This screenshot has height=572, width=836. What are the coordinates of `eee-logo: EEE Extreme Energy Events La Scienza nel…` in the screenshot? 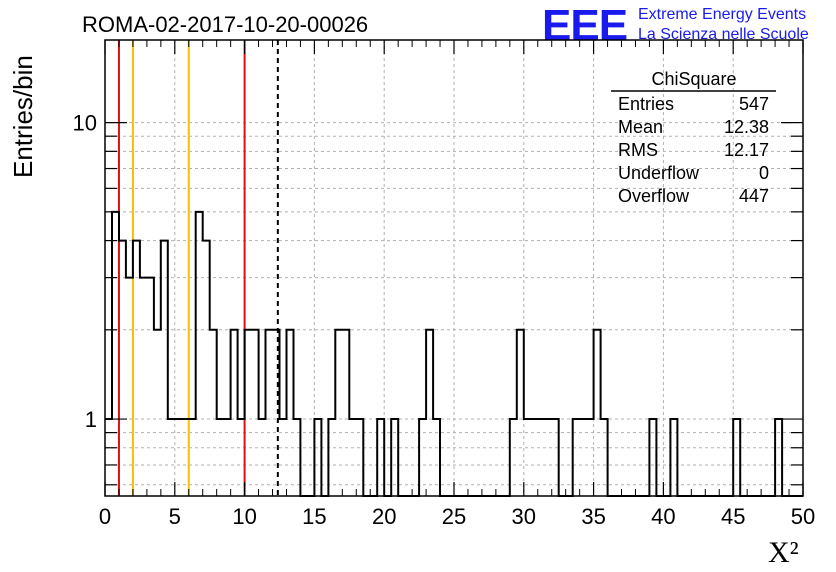 It's located at (675, 25).